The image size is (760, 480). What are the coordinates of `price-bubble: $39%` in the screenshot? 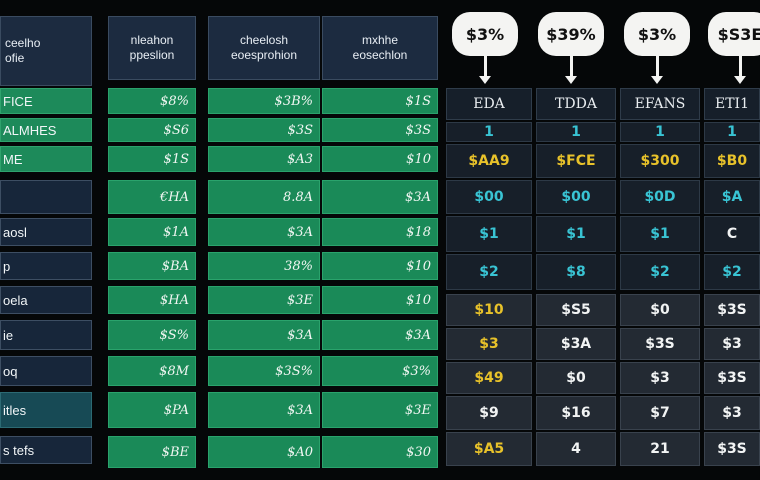 It's located at (571, 34).